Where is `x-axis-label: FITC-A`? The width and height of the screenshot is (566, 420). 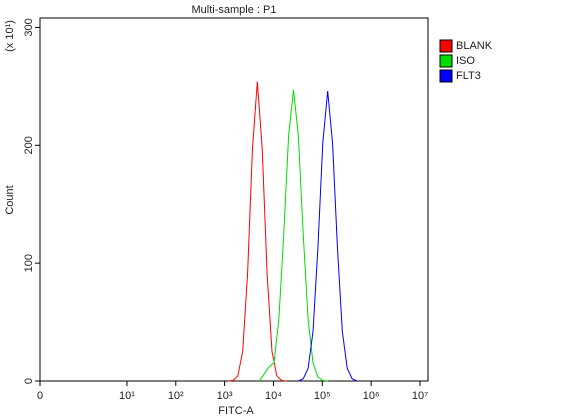 x-axis-label: FITC-A is located at coordinates (236, 411).